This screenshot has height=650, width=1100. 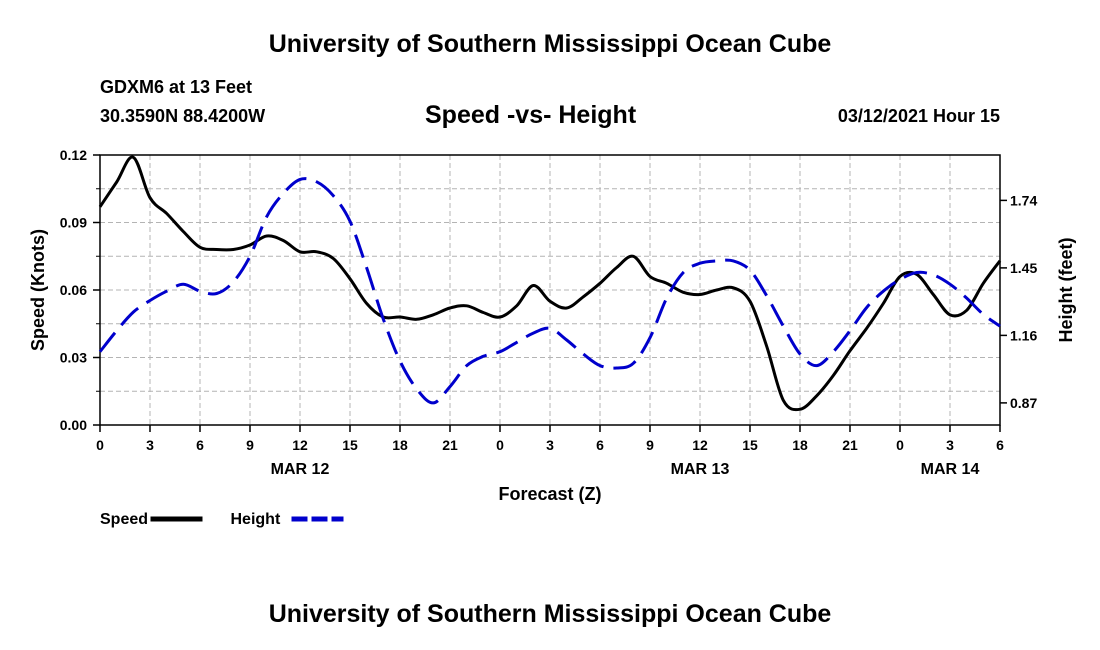 I want to click on y2-tick-label: 1.74, so click(x=1023, y=200).